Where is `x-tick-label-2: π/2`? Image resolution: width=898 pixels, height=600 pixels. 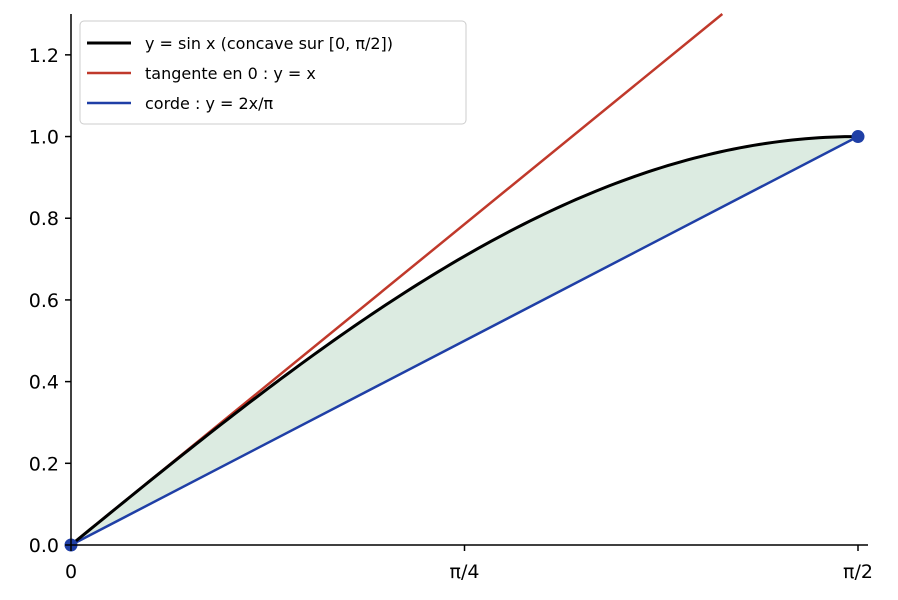 x-tick-label-2: π/2 is located at coordinates (858, 572).